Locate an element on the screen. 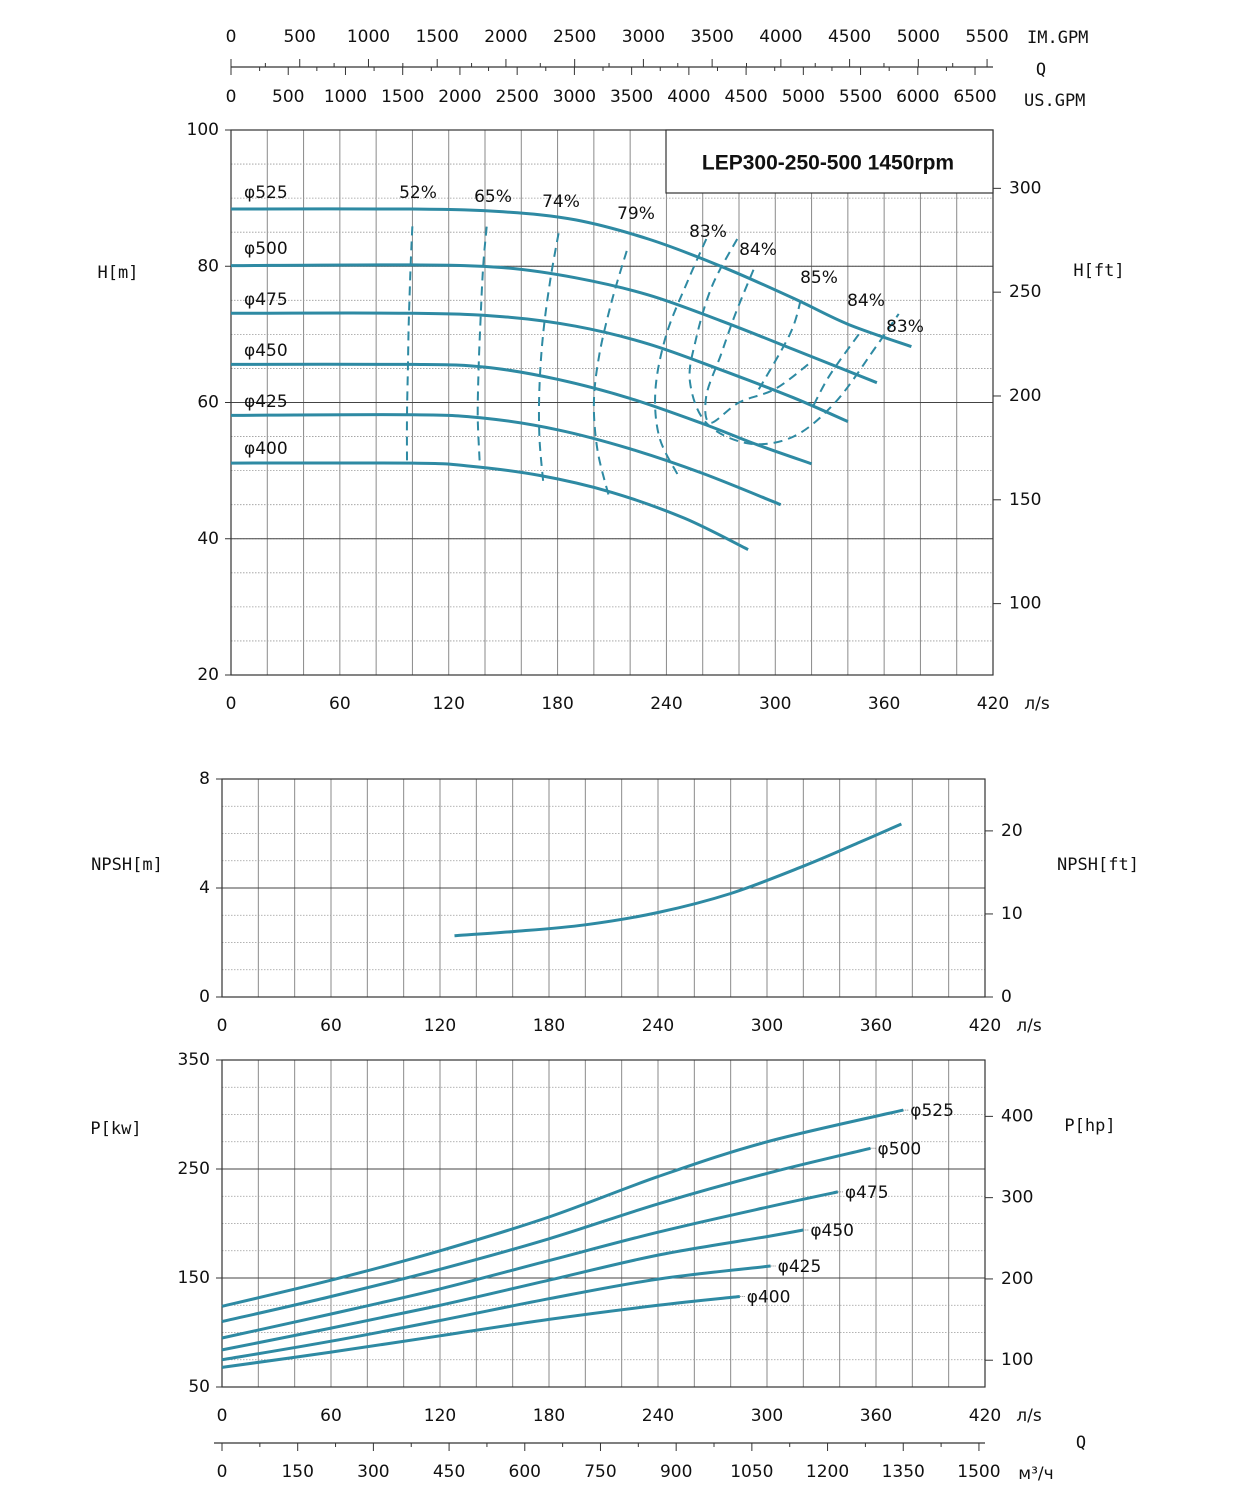 This screenshot has height=1502, width=1238. us-gpm-tick-label: 1500 is located at coordinates (402, 97).